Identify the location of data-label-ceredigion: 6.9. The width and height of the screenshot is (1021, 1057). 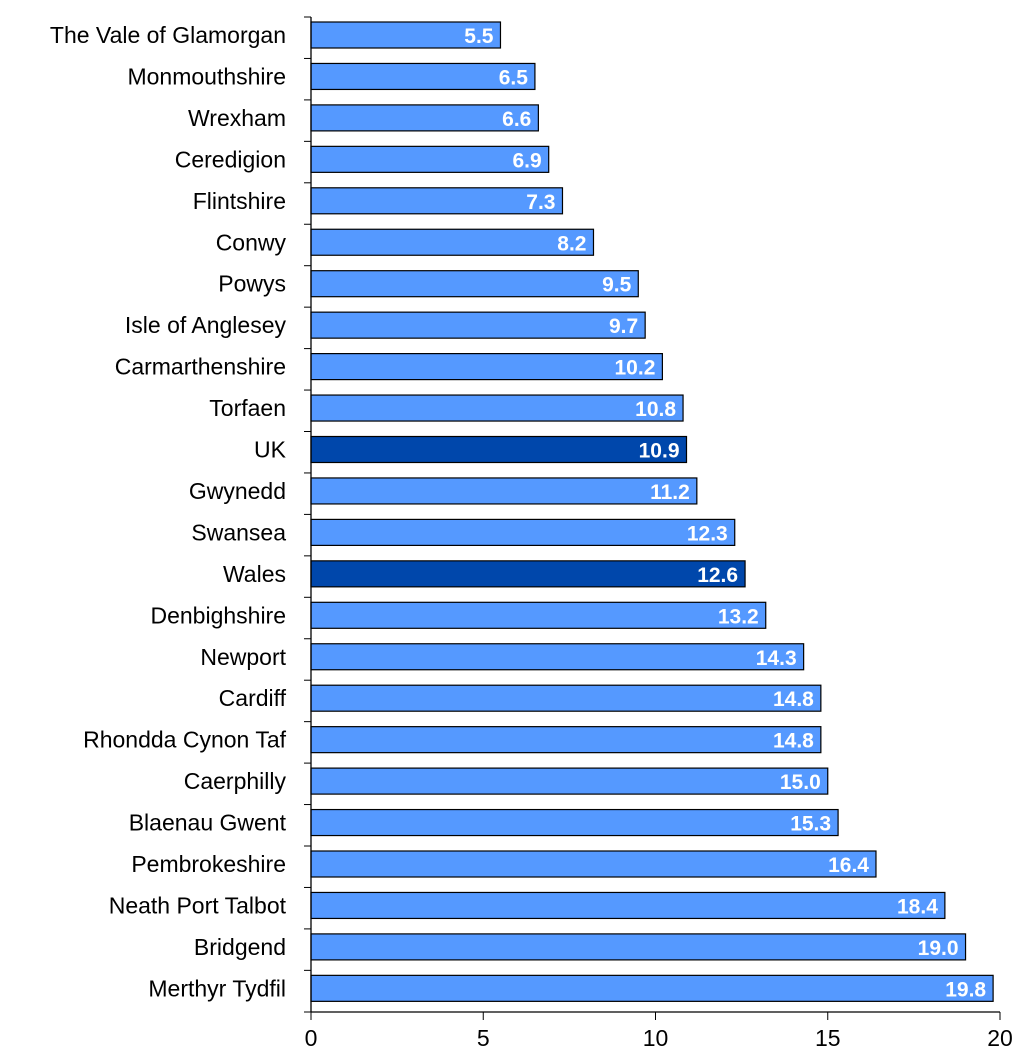
(527, 160).